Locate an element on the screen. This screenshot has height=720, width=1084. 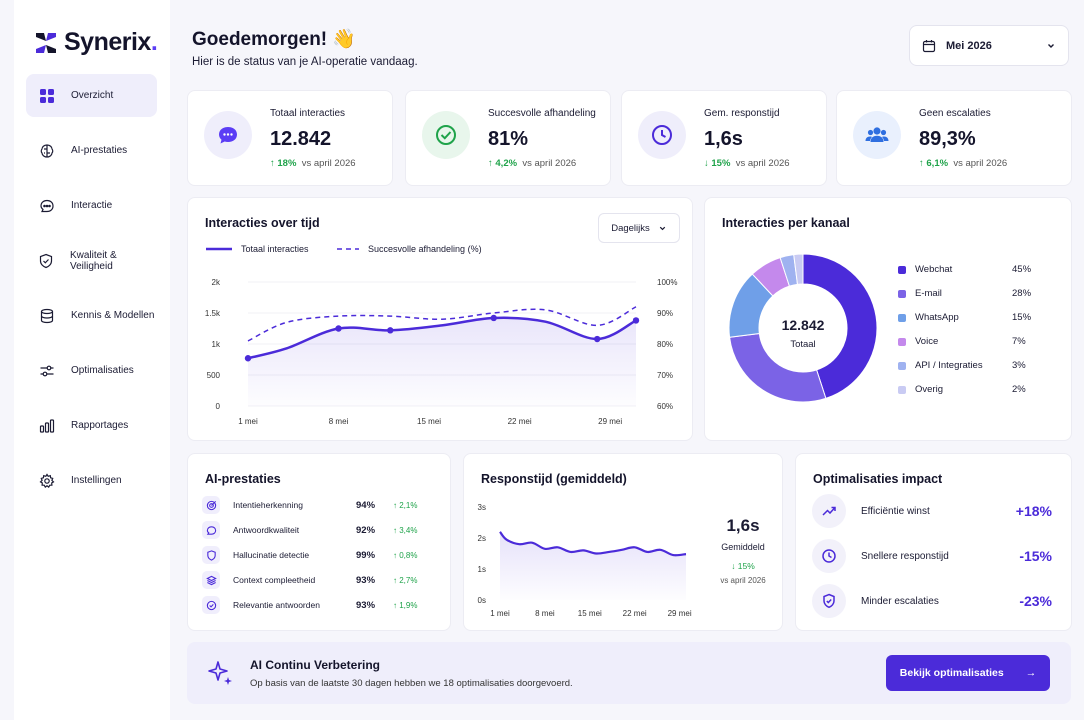
sidebar-item-overzicht: Overzicht is located at coordinates (91, 95).